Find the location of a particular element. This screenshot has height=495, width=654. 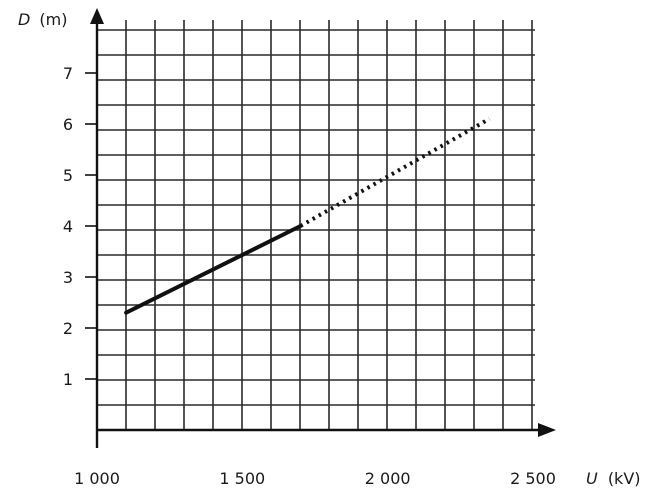

x-tick-label: 1 500 is located at coordinates (242, 478).